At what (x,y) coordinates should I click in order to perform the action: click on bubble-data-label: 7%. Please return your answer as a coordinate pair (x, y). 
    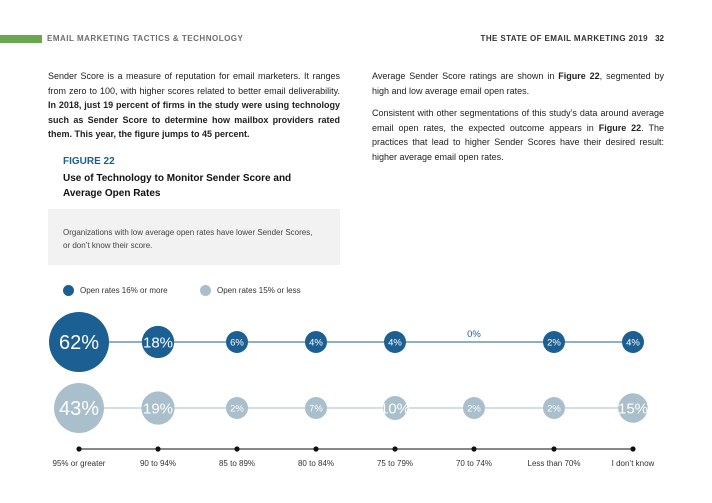
    Looking at the image, I should click on (316, 408).